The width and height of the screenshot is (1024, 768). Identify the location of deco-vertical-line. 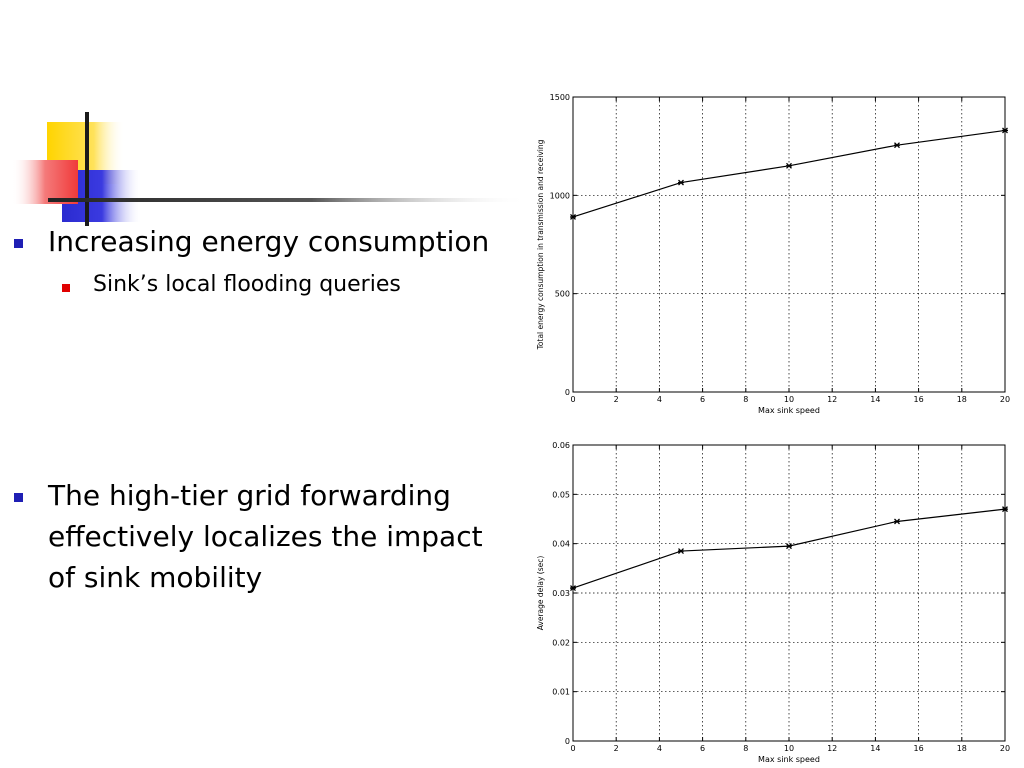
(87, 169).